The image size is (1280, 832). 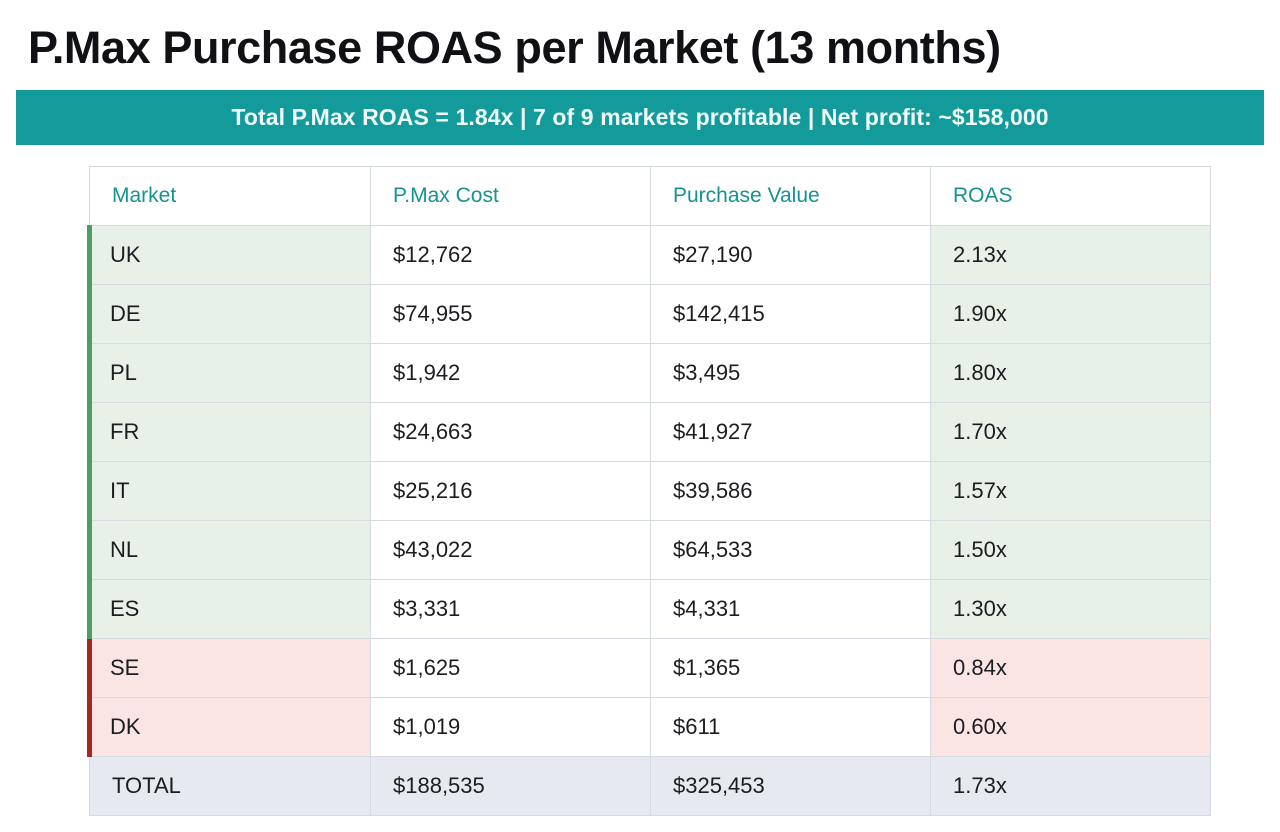 What do you see at coordinates (1070, 255) in the screenshot?
I see `cell-roas: 2.13x` at bounding box center [1070, 255].